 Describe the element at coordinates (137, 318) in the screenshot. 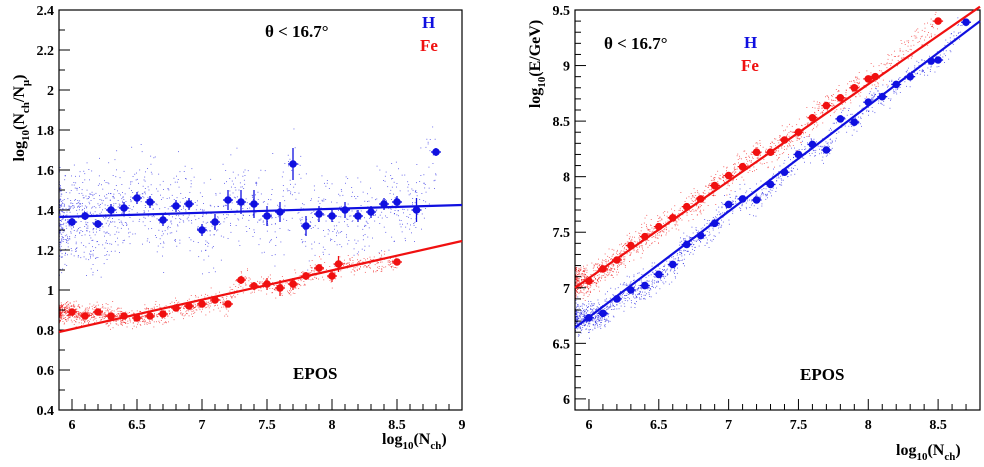

I see `data-point-fe` at that location.